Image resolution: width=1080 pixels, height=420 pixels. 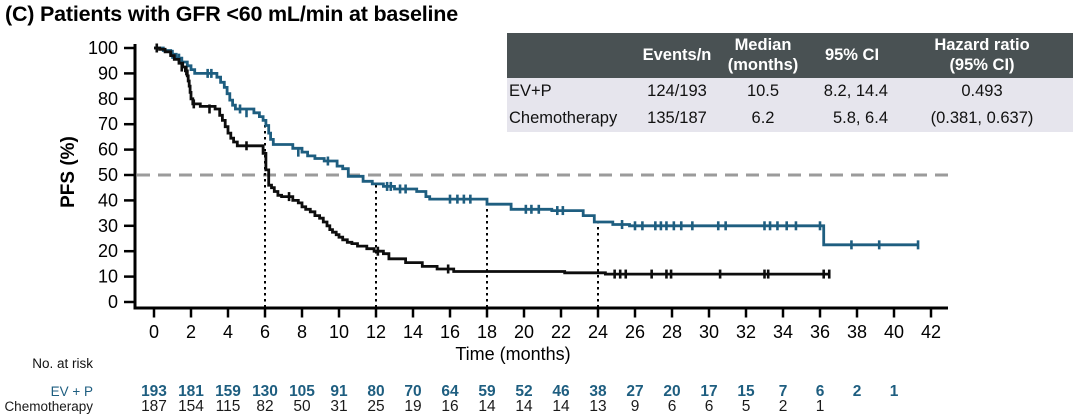 What do you see at coordinates (561, 332) in the screenshot?
I see `x-tick-label: 22` at bounding box center [561, 332].